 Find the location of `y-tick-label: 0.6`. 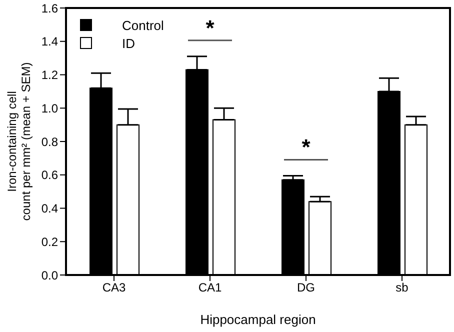

y-tick-label: 0.6 is located at coordinates (49, 175).